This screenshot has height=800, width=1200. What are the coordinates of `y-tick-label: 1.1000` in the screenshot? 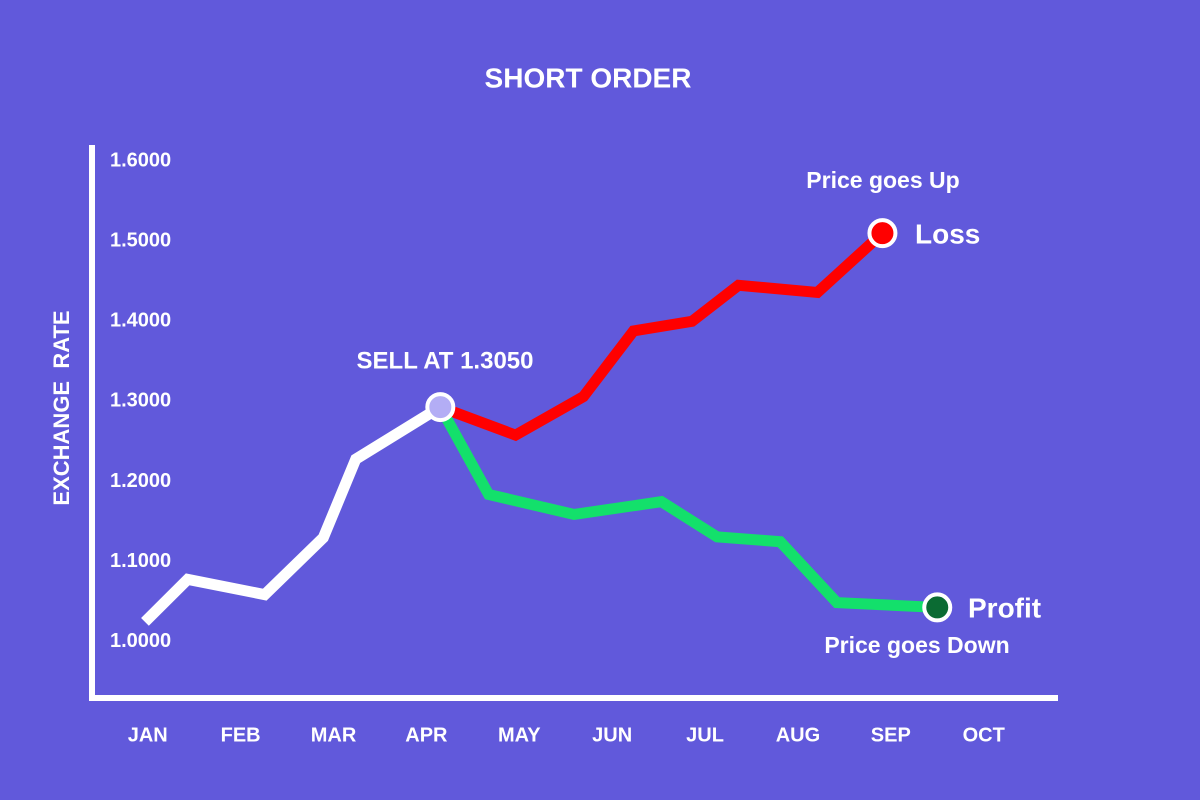 It's located at (140, 561).